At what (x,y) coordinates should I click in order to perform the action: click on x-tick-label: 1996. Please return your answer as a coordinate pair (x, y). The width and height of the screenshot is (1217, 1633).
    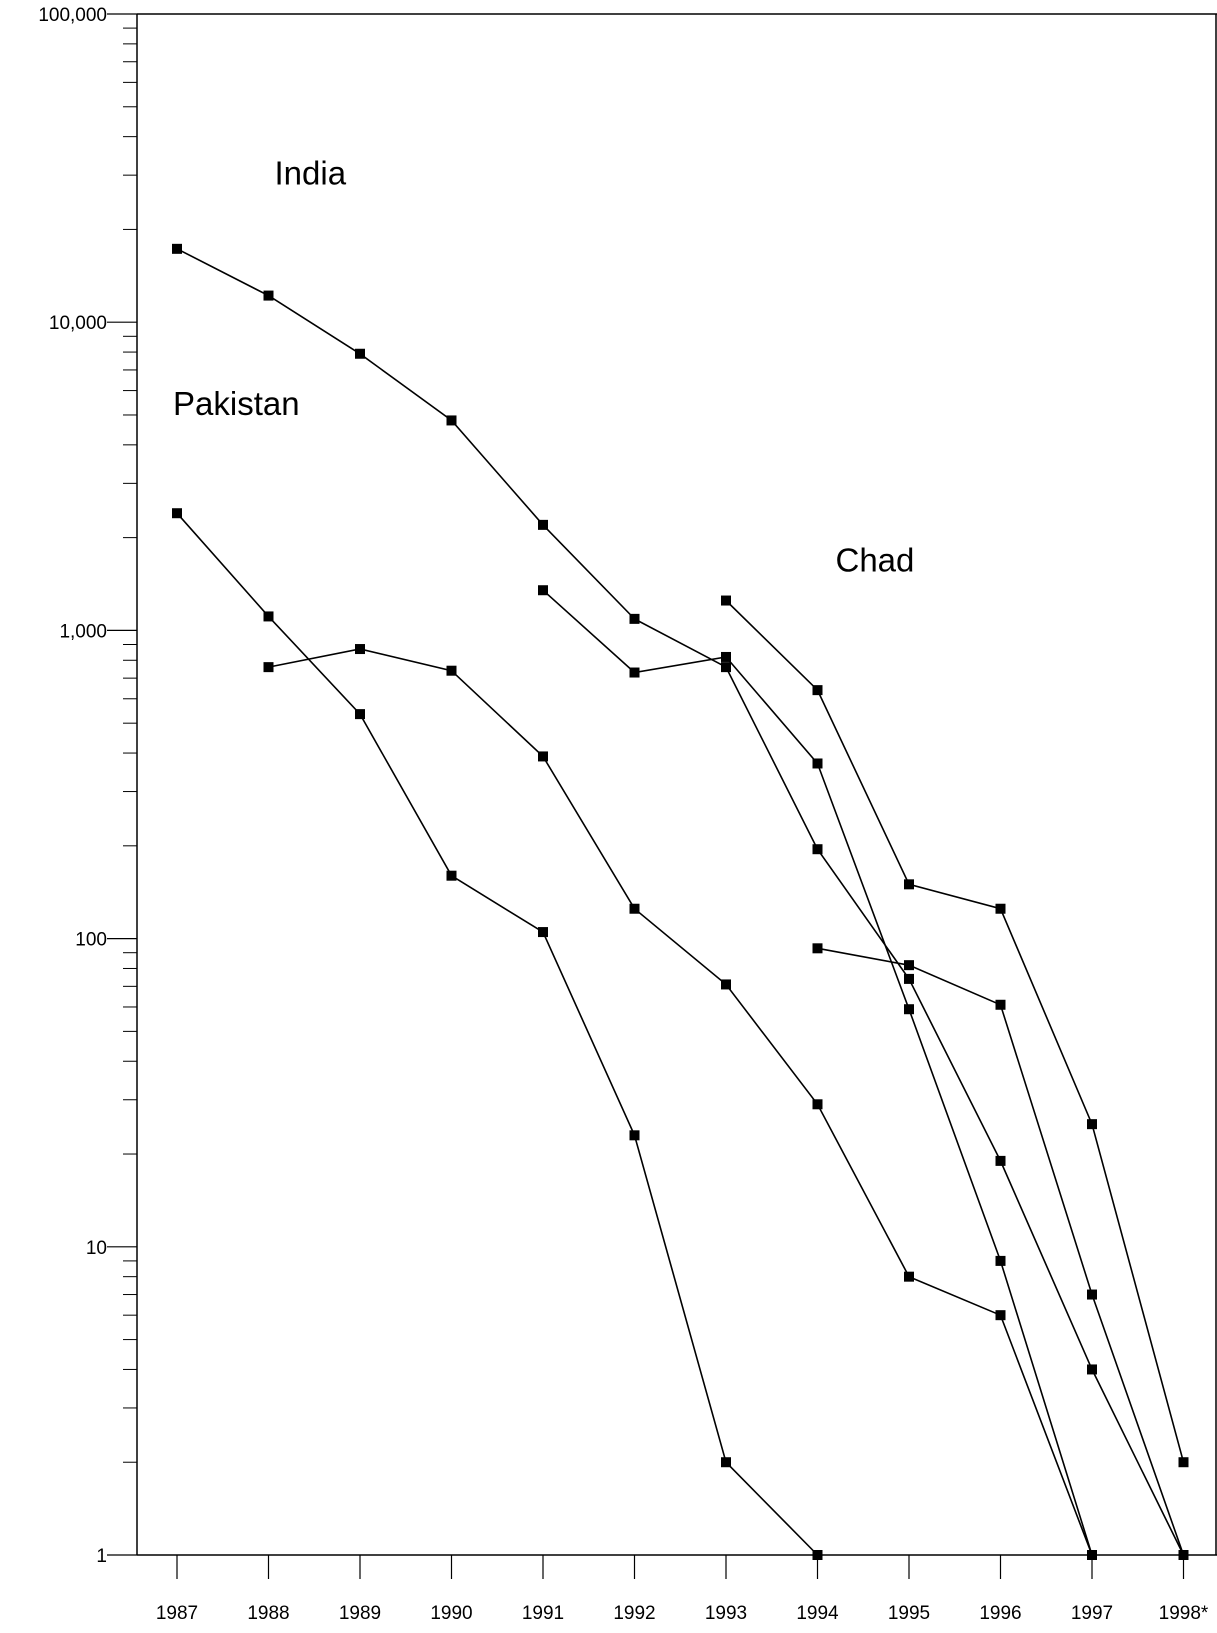
    Looking at the image, I should click on (1000, 1613).